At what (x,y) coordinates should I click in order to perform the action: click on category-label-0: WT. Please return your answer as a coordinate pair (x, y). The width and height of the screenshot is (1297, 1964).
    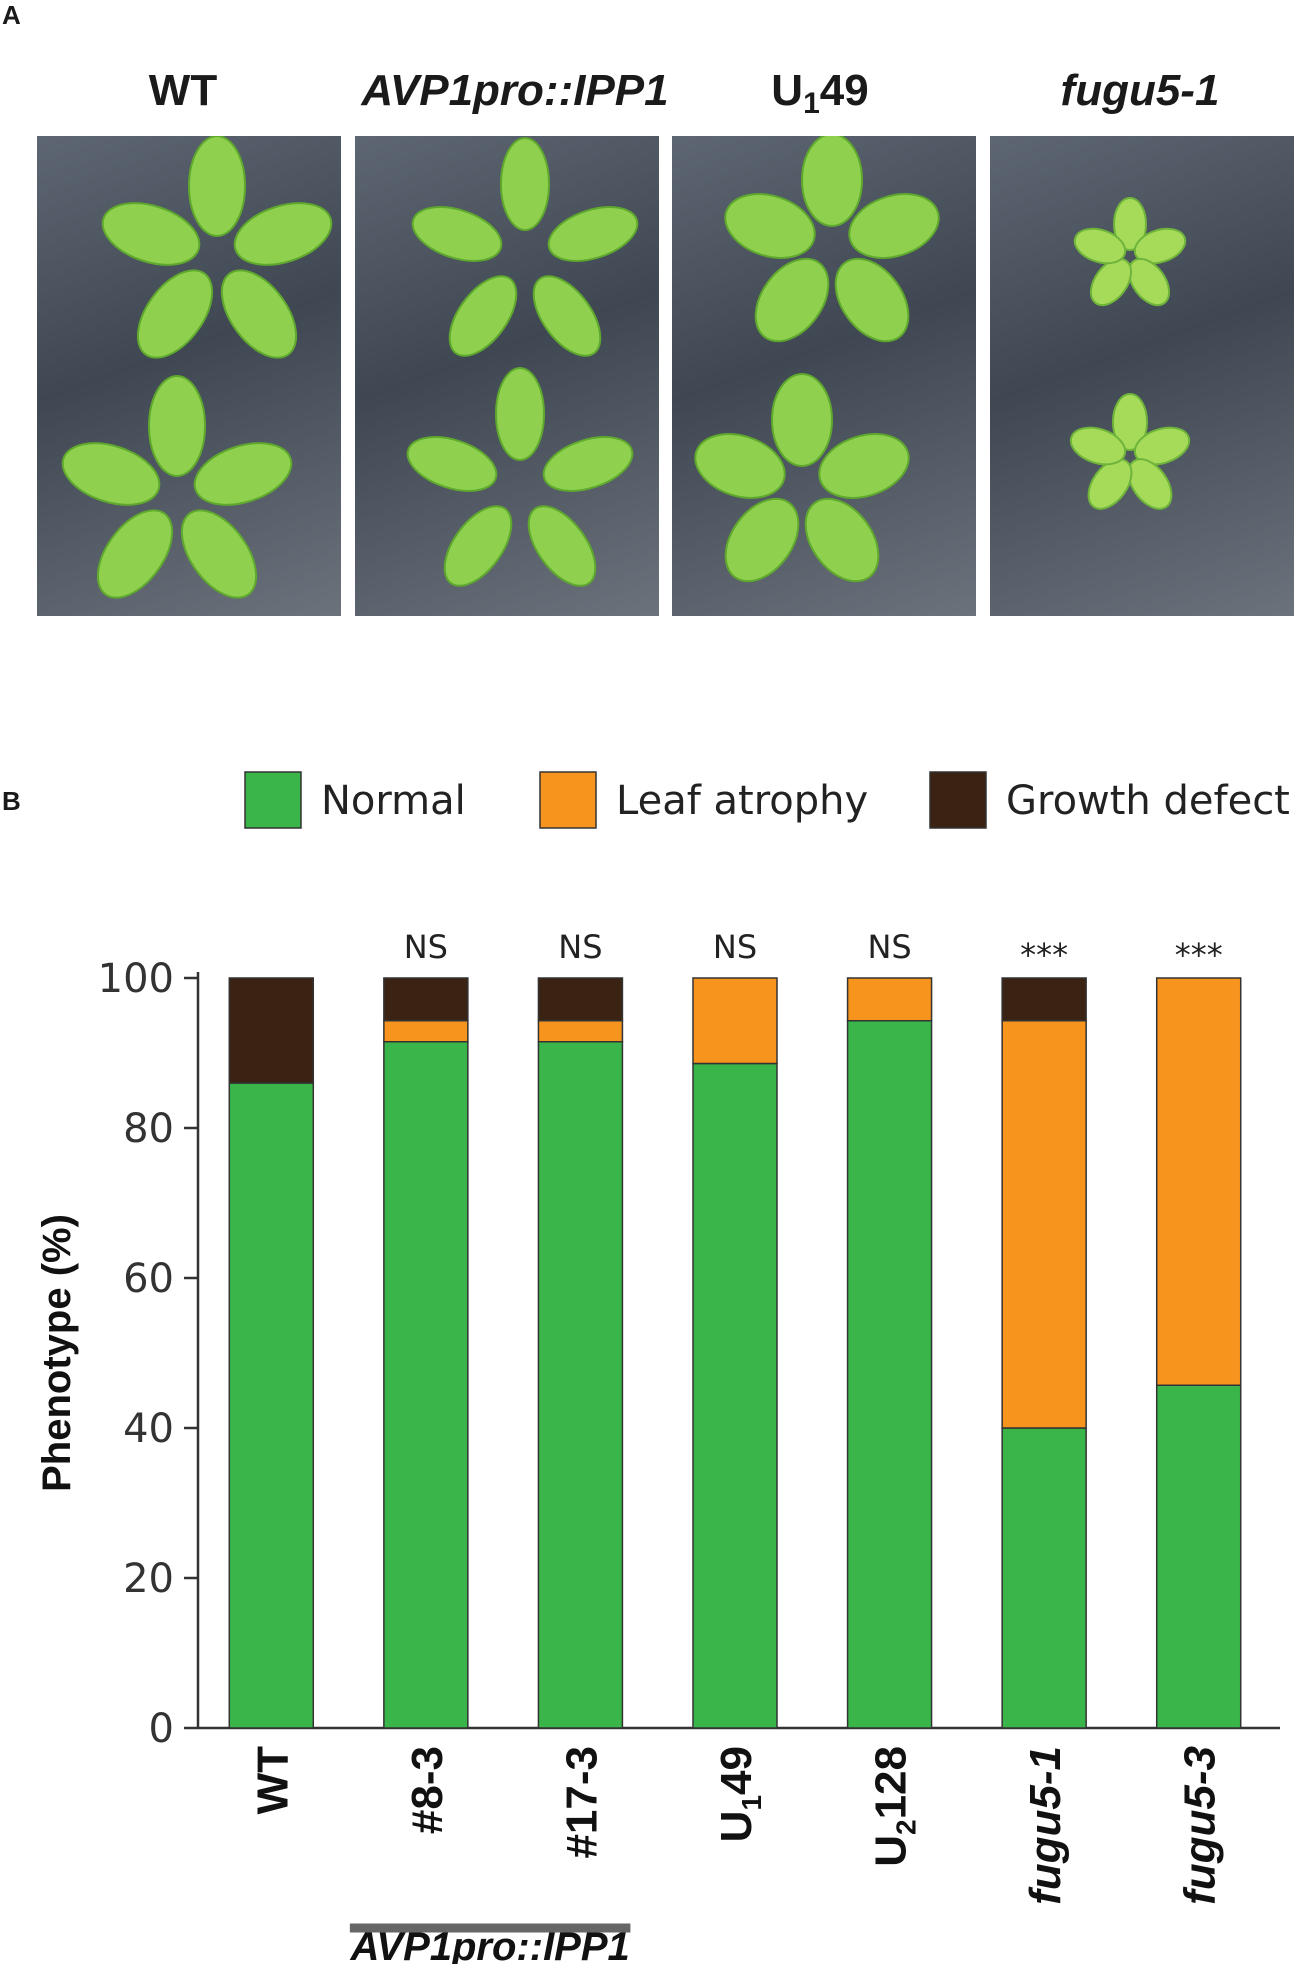
    Looking at the image, I should click on (272, 1780).